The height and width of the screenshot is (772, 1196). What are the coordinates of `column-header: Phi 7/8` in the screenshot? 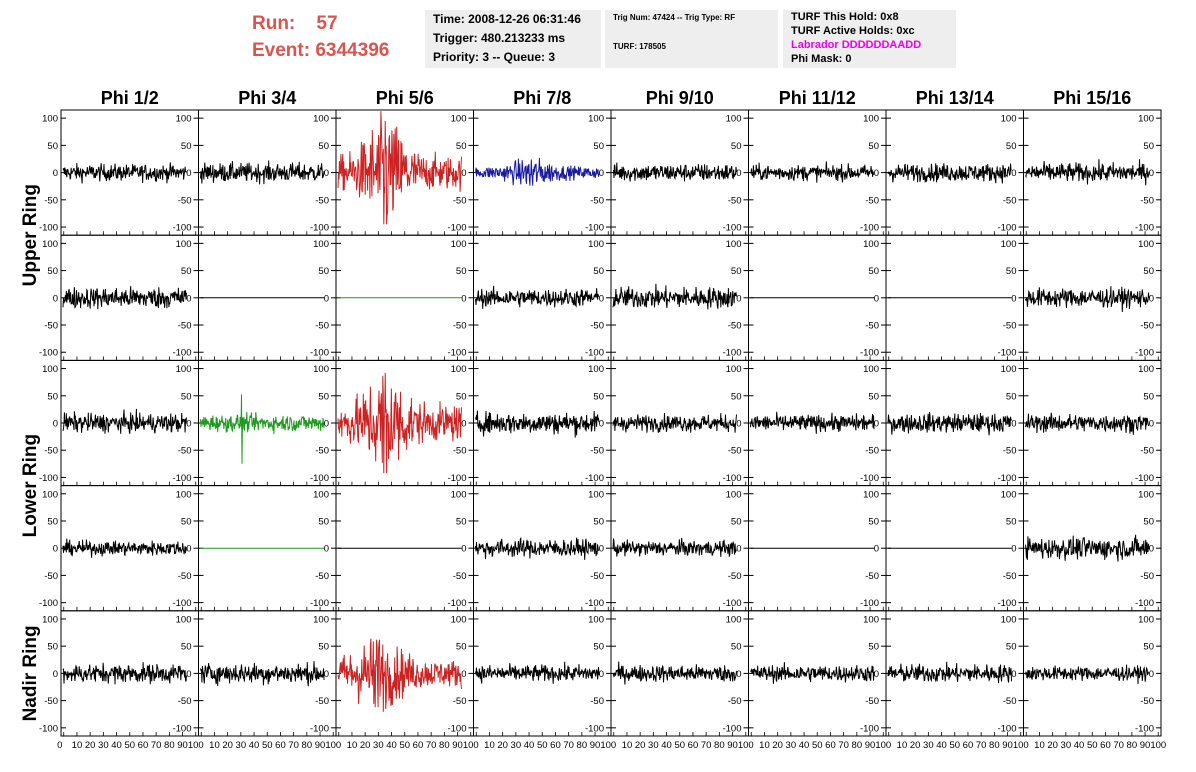 It's located at (542, 98).